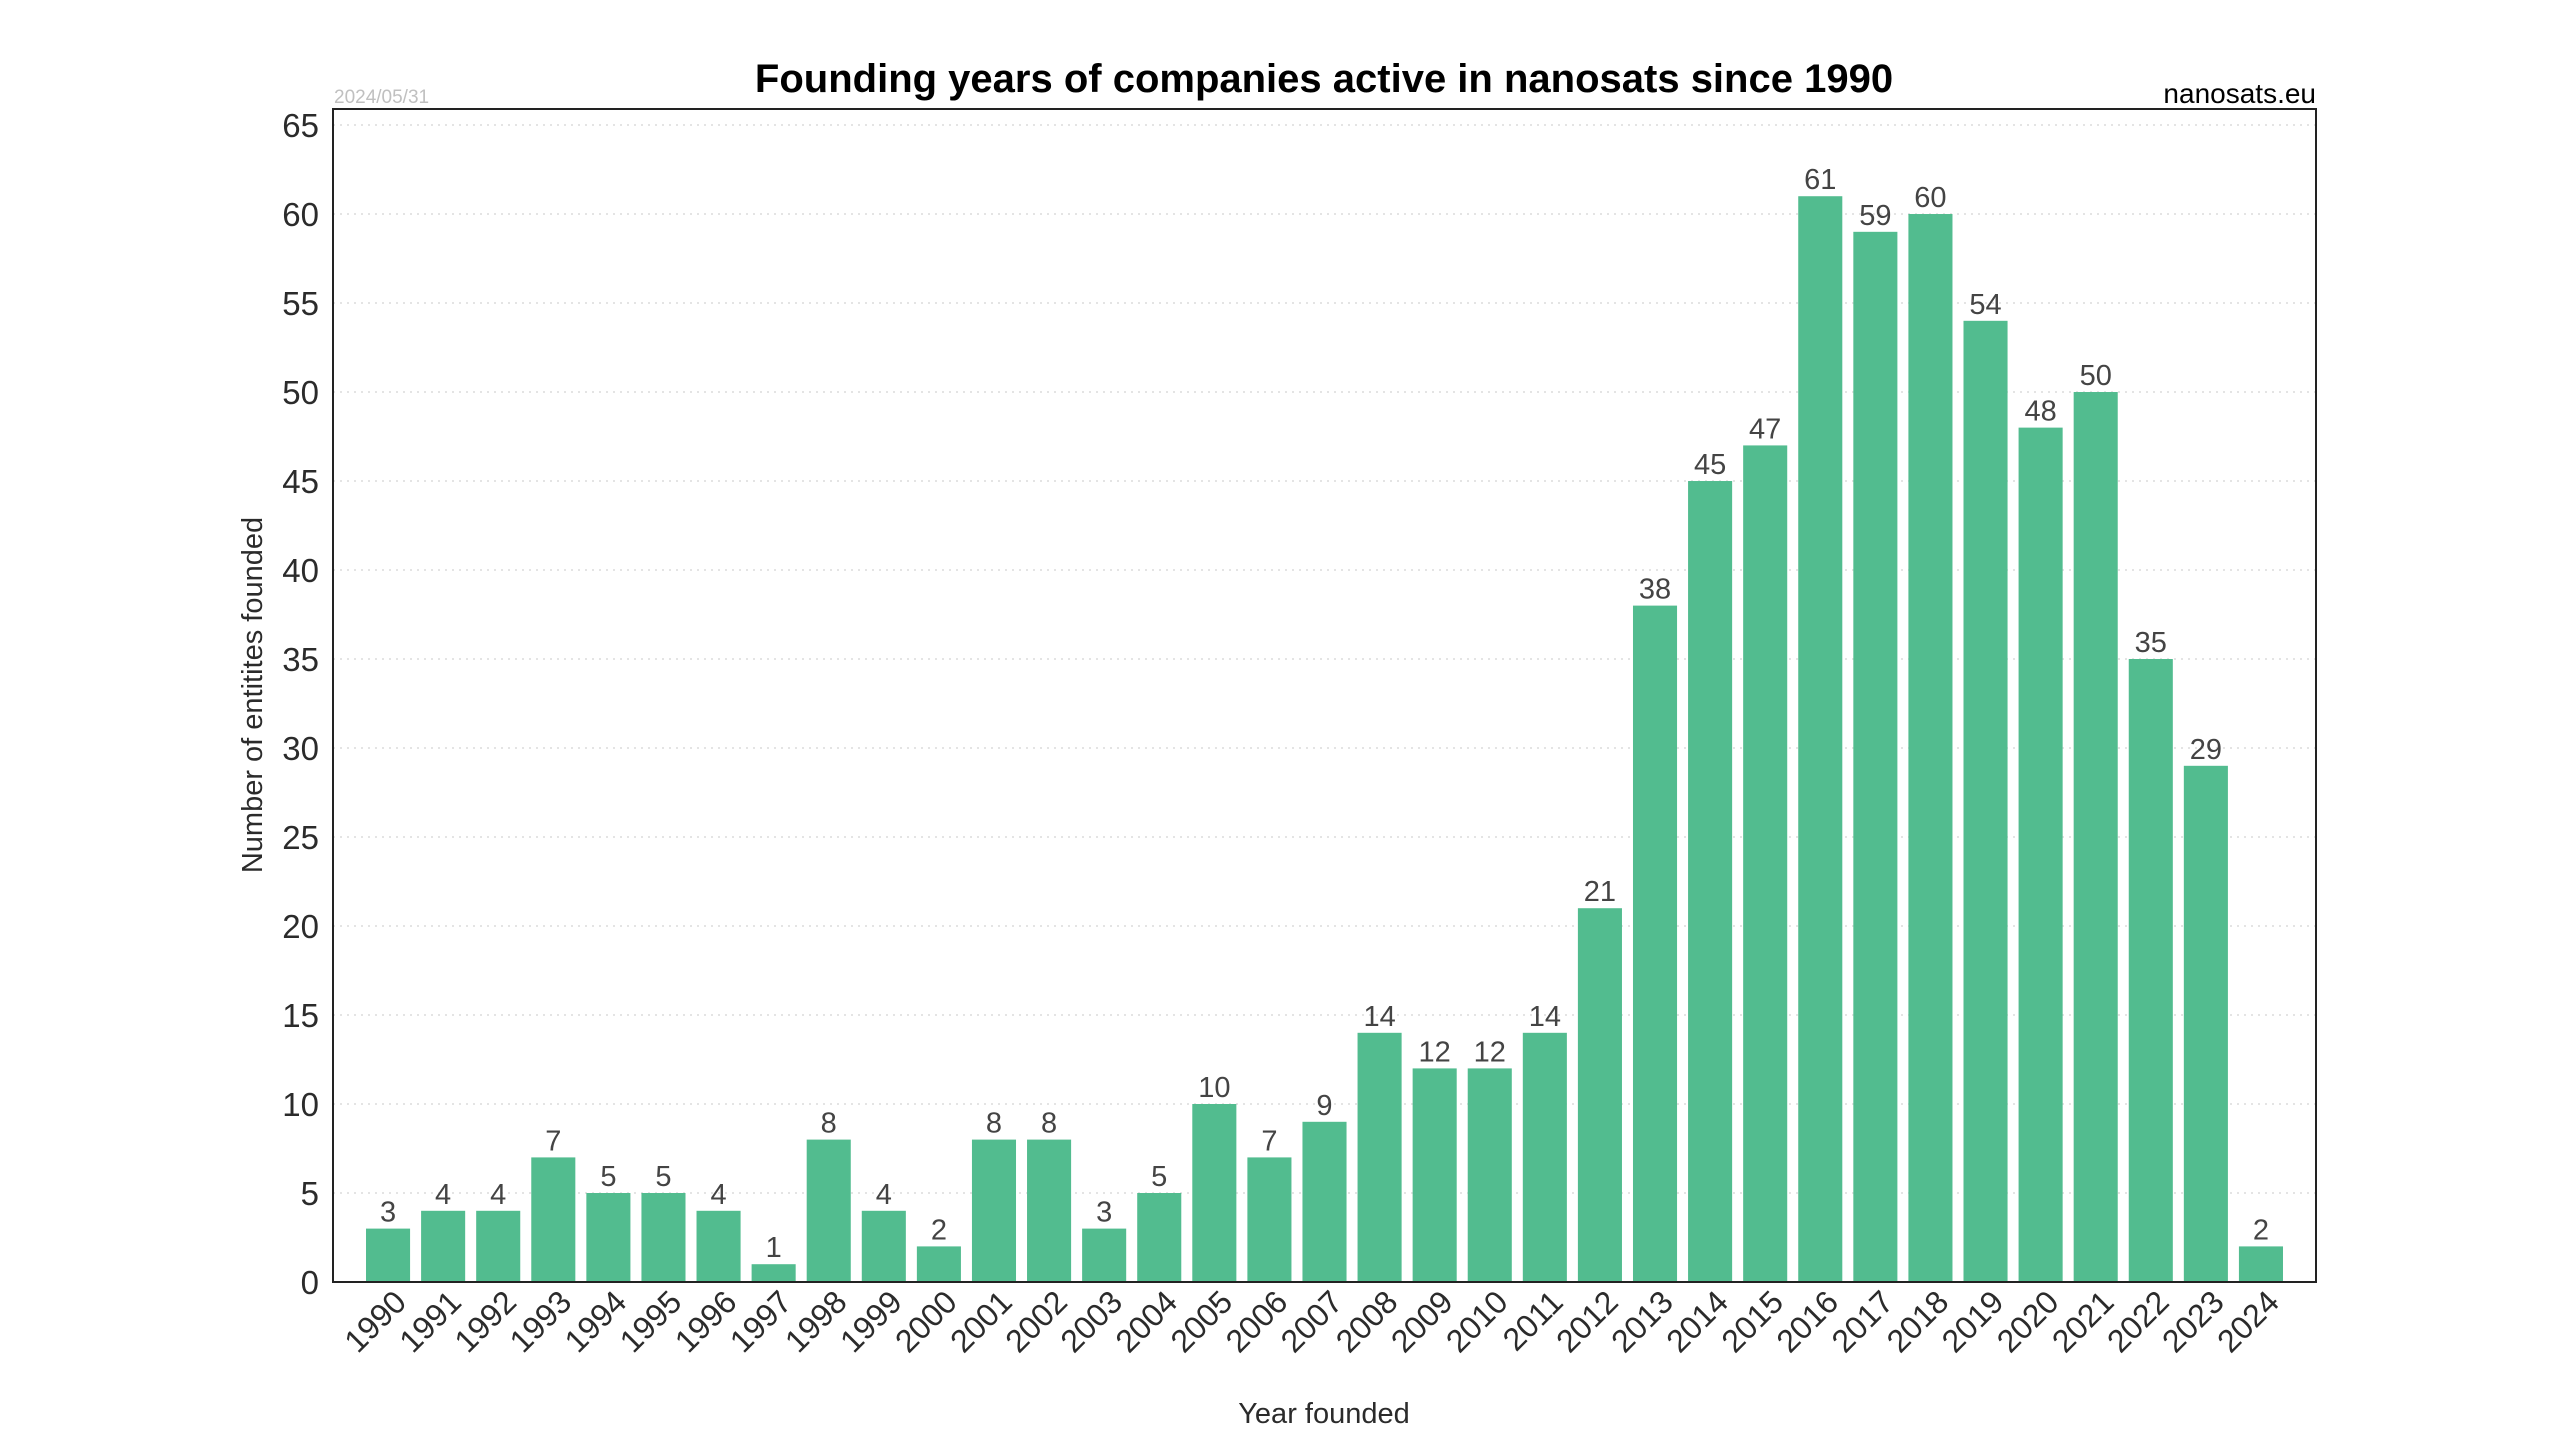  I want to click on x-tick-label: 2007, so click(1312, 1321).